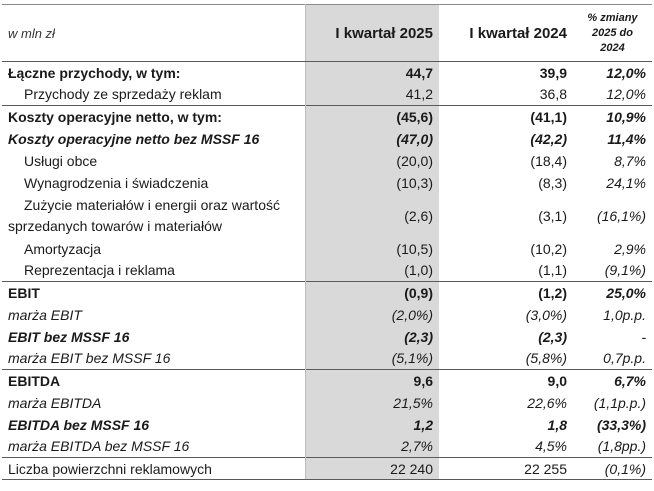 The width and height of the screenshot is (654, 491). I want to click on value-2024: (5,8%), so click(546, 358).